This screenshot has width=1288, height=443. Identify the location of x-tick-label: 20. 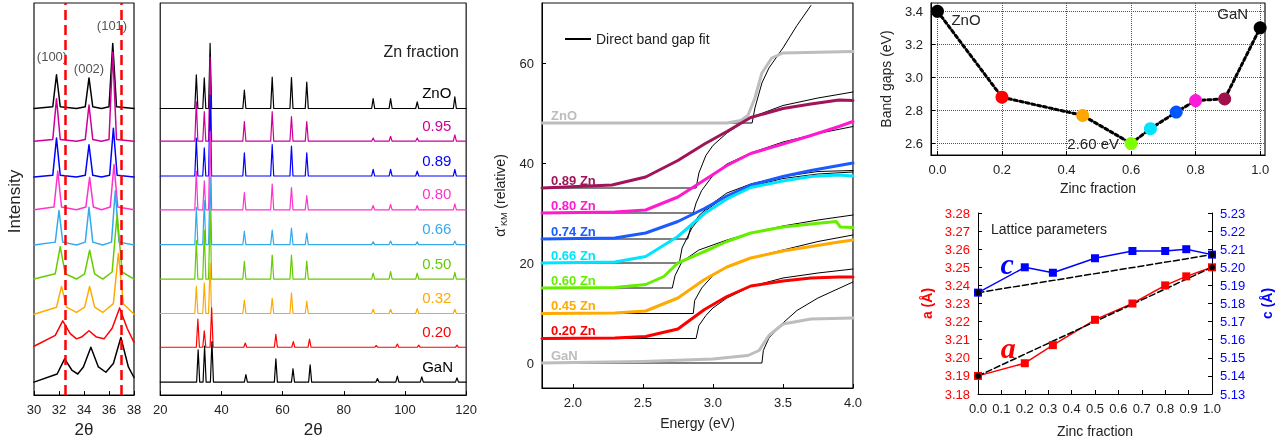
(160, 410).